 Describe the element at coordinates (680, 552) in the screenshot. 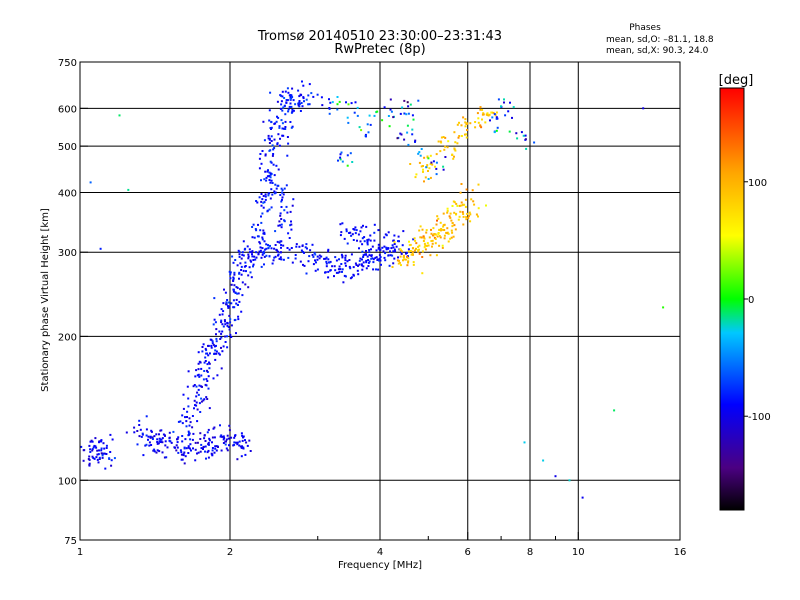

I see `x-tick-label: 16` at that location.